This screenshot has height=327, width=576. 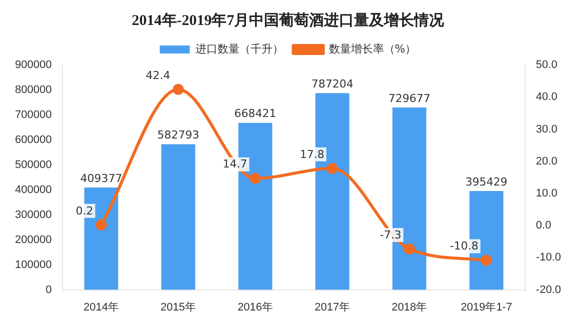 What do you see at coordinates (410, 307) in the screenshot?
I see `x-tick-label: 2018年` at bounding box center [410, 307].